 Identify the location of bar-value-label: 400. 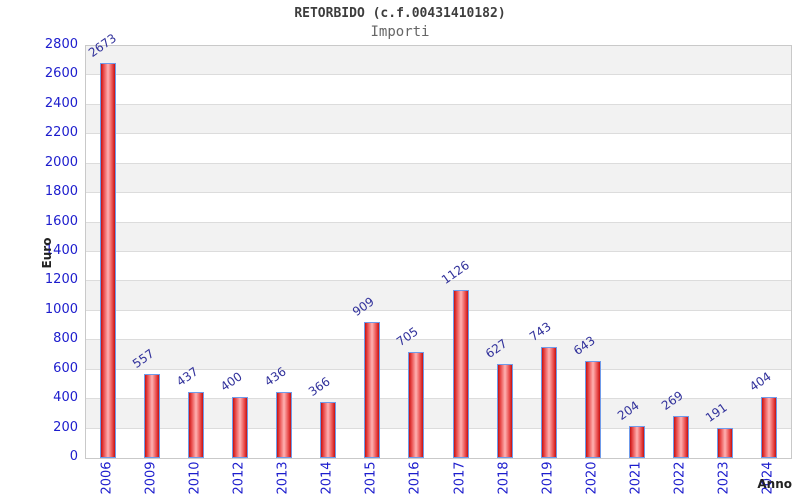
(231, 382).